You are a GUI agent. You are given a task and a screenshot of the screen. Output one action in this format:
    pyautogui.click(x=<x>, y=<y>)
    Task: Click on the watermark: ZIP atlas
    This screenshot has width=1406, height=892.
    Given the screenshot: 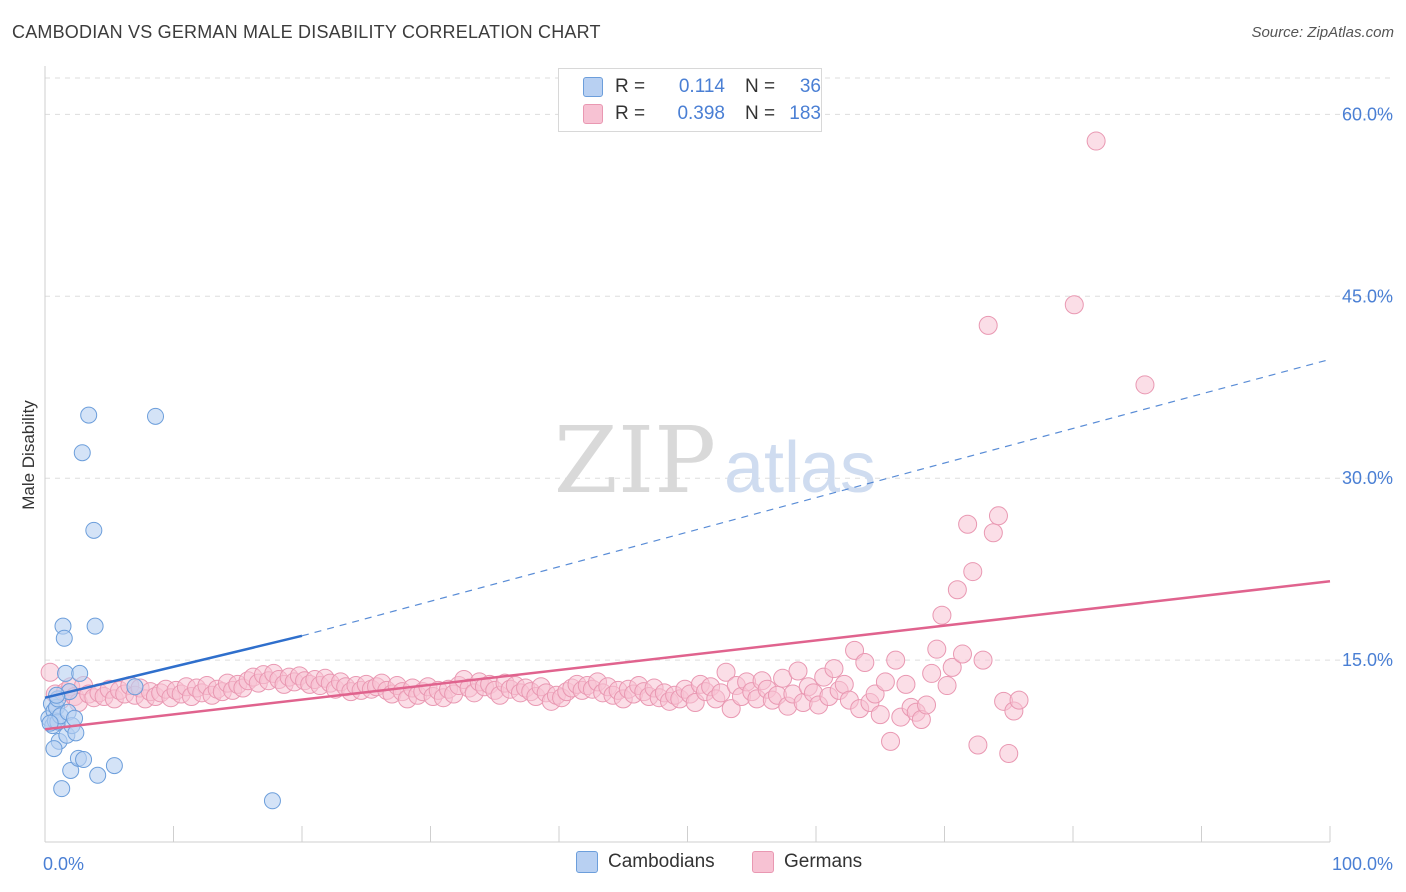 What is the action you would take?
    pyautogui.click(x=715, y=460)
    